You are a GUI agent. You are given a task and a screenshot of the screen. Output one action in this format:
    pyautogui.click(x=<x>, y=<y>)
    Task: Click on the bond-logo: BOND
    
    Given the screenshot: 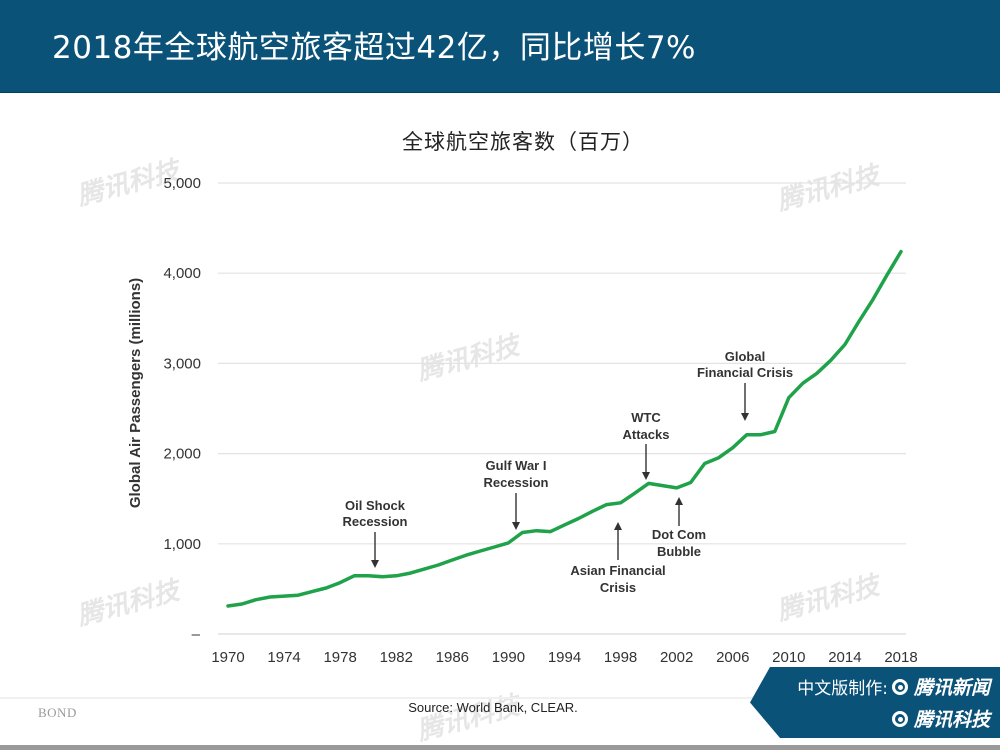 What is the action you would take?
    pyautogui.click(x=57, y=712)
    